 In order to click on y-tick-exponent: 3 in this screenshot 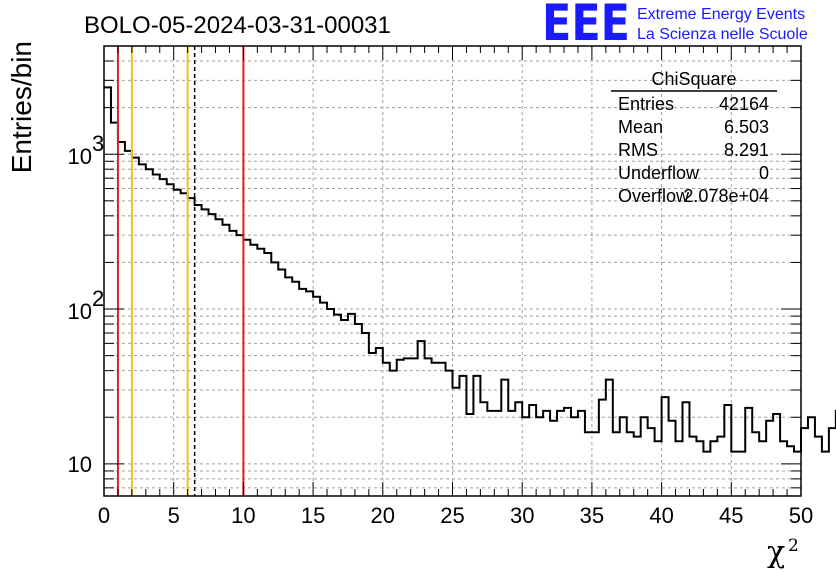, I will do `click(98, 143)`.